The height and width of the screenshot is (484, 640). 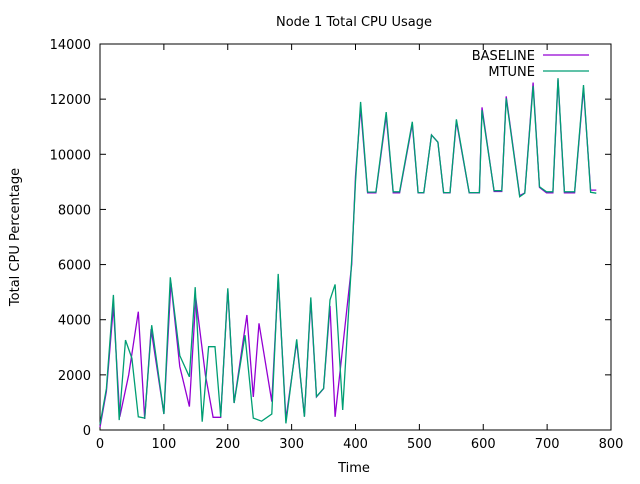 I want to click on x-tick-label: 500, so click(x=419, y=444).